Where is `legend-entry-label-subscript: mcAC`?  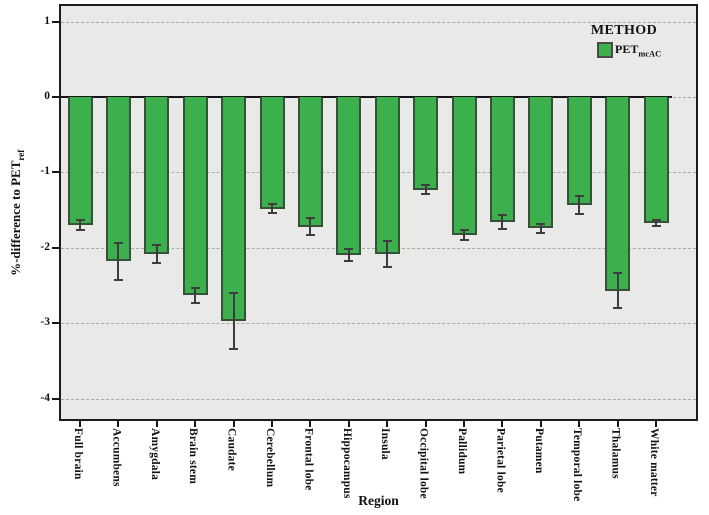
legend-entry-label-subscript: mcAC is located at coordinates (650, 54).